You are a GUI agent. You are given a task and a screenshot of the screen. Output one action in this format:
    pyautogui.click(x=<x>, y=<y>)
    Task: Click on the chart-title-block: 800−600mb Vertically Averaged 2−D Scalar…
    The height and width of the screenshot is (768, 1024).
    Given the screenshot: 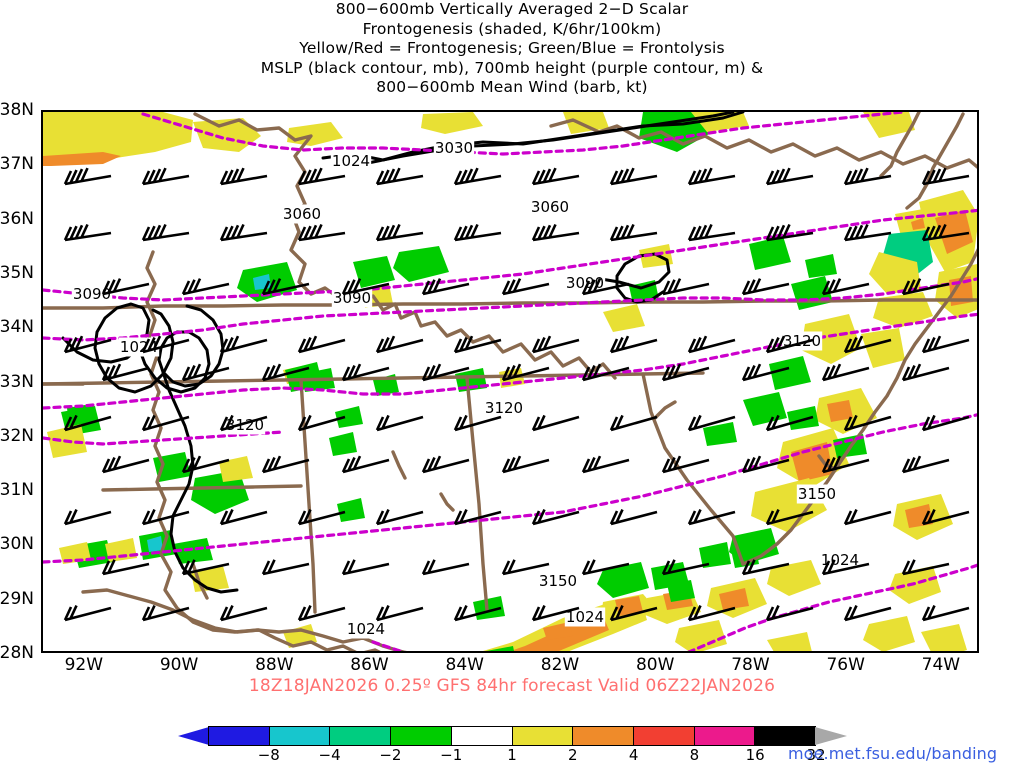 What is the action you would take?
    pyautogui.click(x=512, y=49)
    